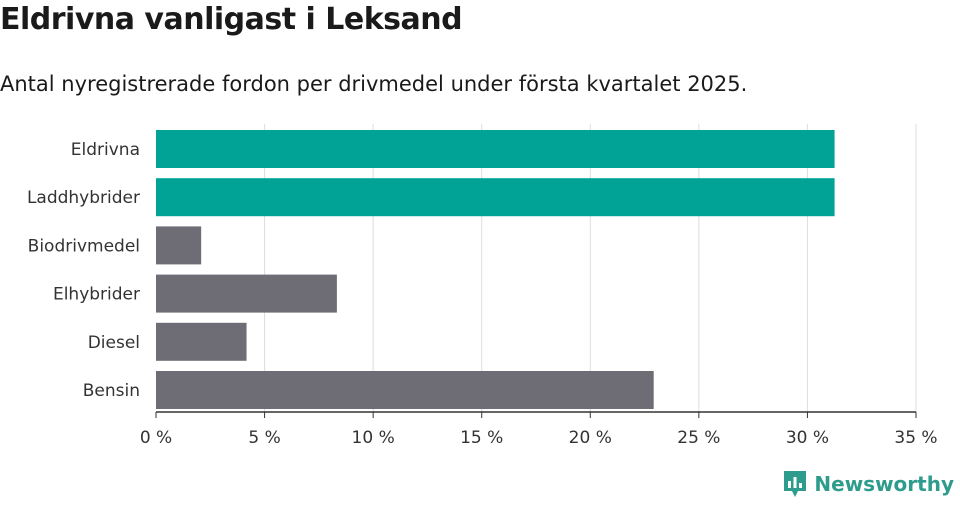 Image resolution: width=960 pixels, height=505 pixels. I want to click on brand-name: Newsworthy, so click(884, 484).